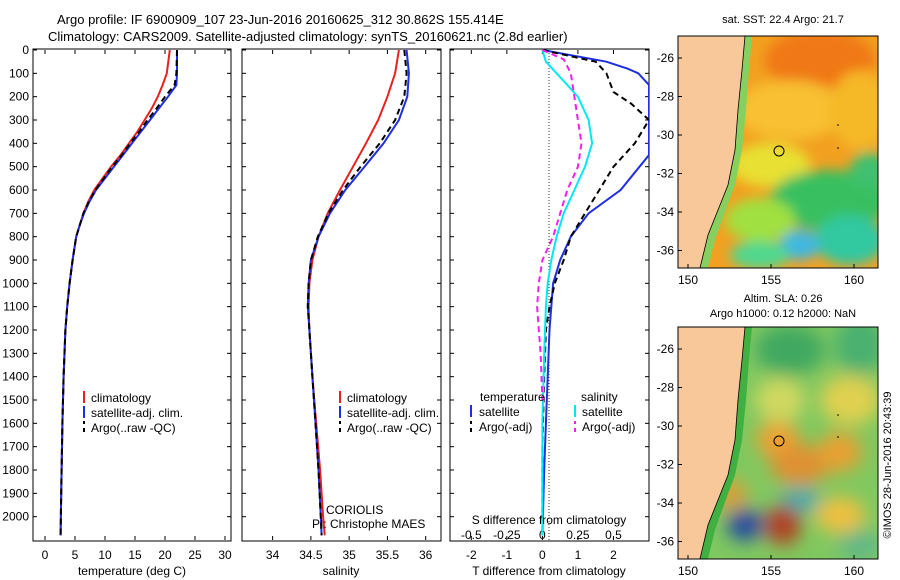  What do you see at coordinates (595, 292) in the screenshot?
I see `series-line-t-satellite` at bounding box center [595, 292].